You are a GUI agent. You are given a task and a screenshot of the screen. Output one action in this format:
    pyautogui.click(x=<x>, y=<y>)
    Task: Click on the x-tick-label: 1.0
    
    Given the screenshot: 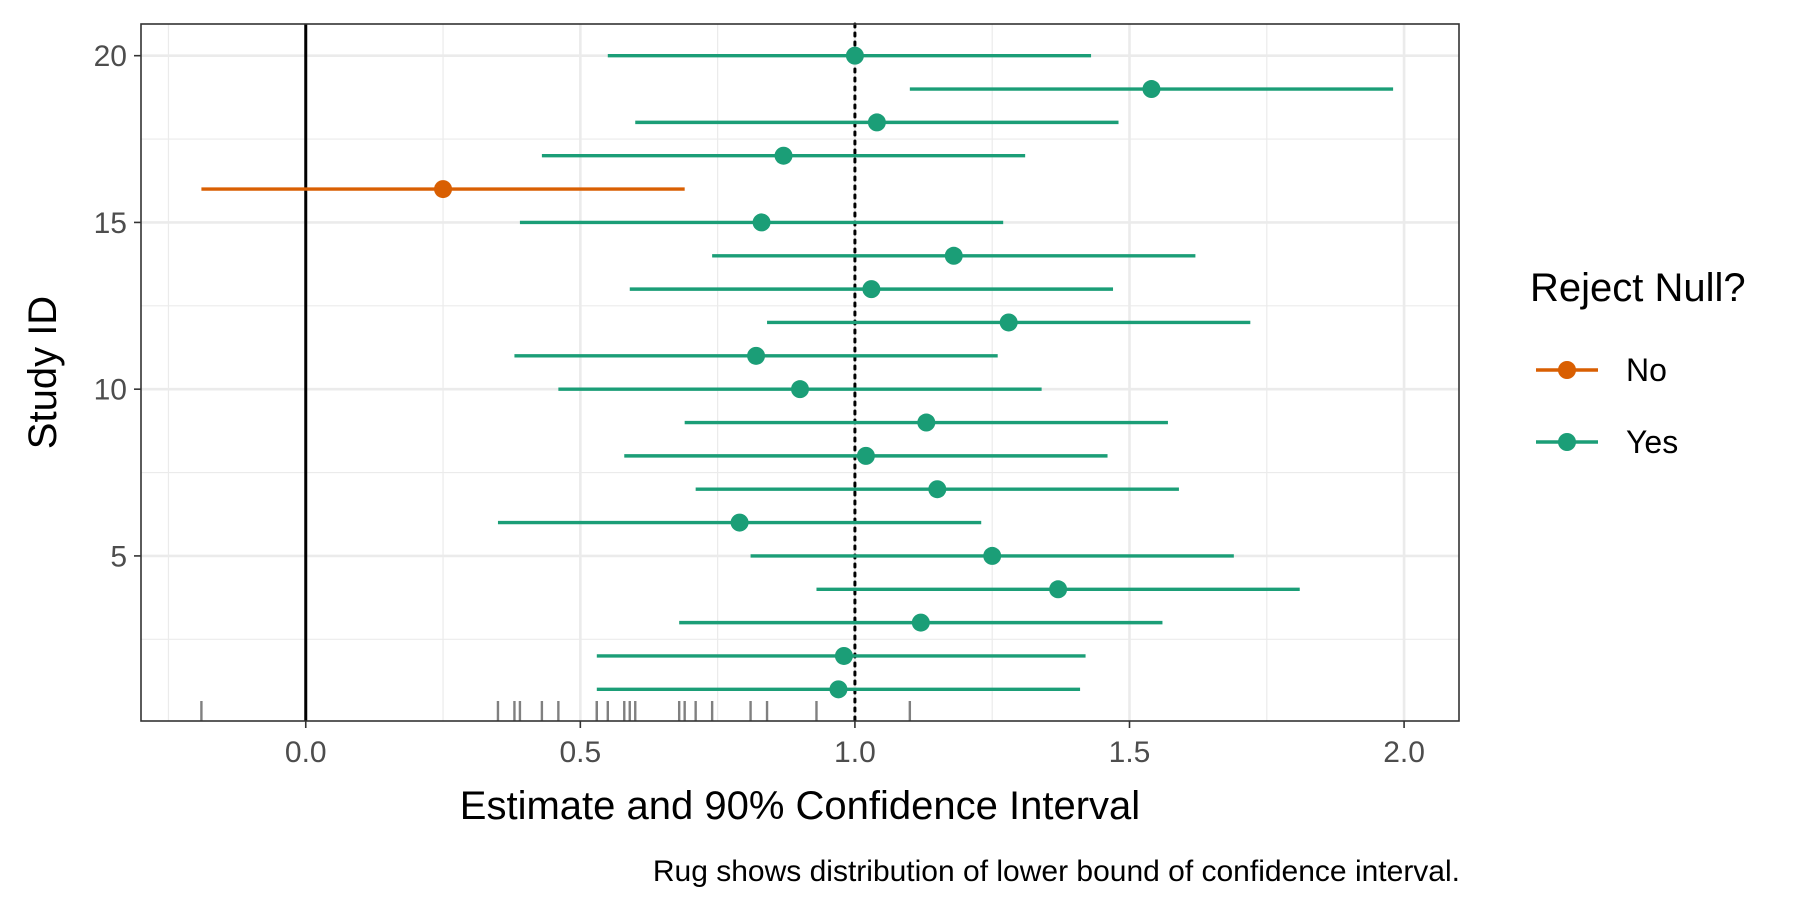 What is the action you would take?
    pyautogui.click(x=855, y=752)
    